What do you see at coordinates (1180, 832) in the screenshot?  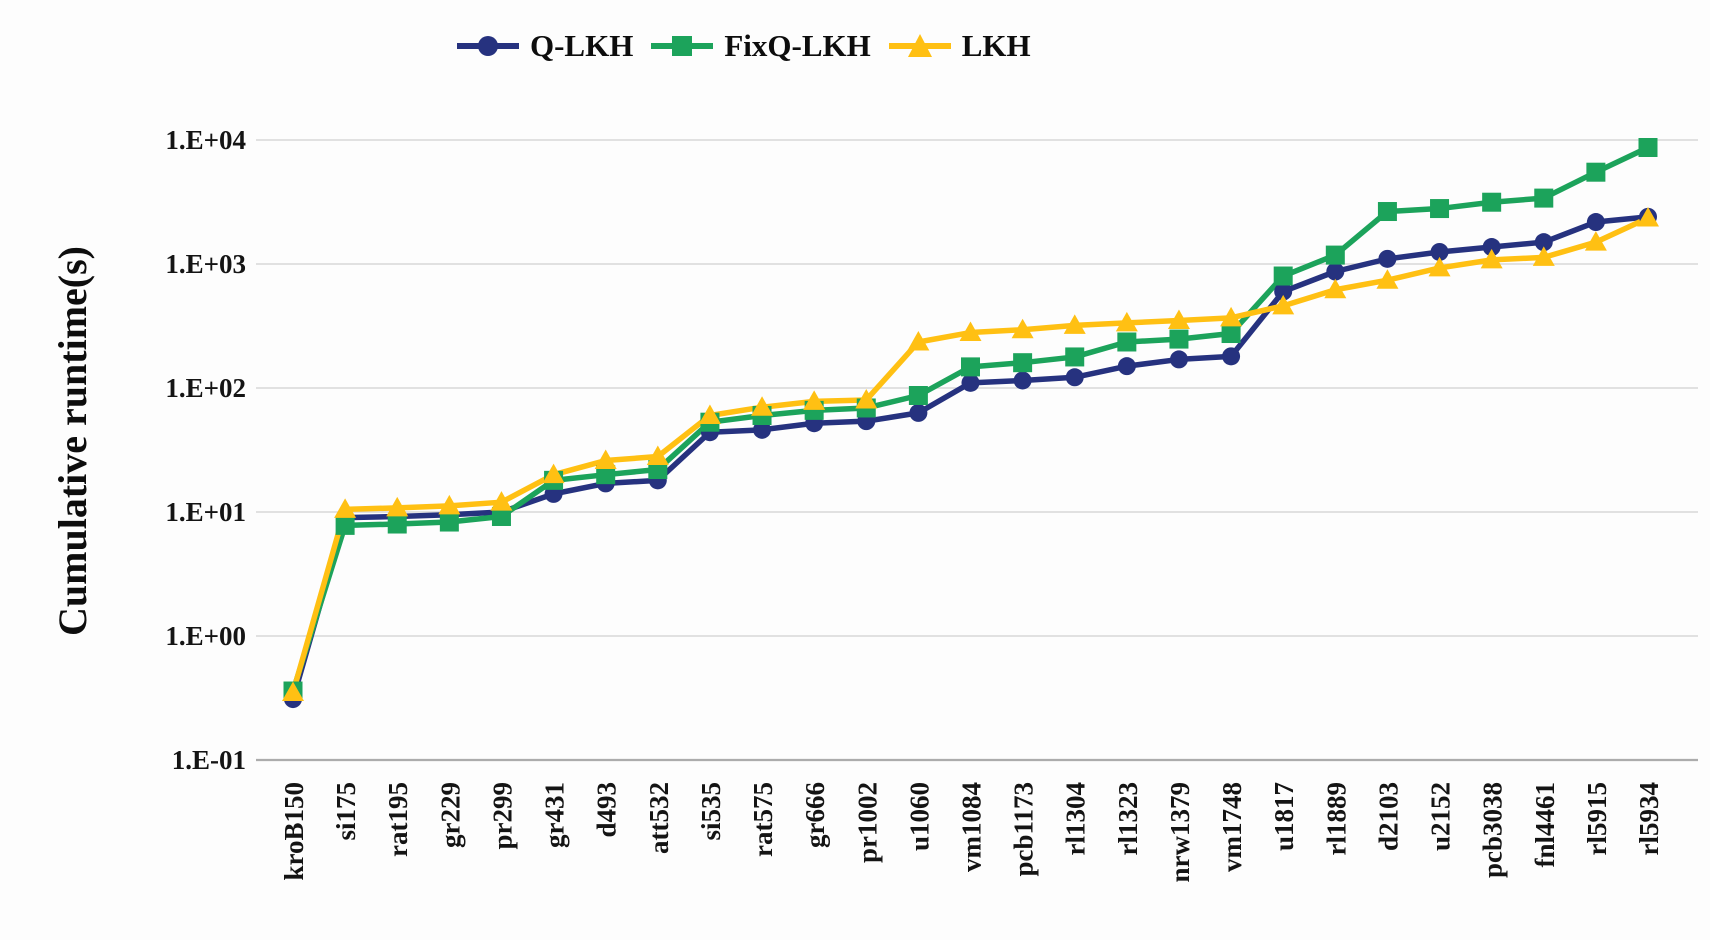 I see `x-tick-label: nrw1379` at bounding box center [1180, 832].